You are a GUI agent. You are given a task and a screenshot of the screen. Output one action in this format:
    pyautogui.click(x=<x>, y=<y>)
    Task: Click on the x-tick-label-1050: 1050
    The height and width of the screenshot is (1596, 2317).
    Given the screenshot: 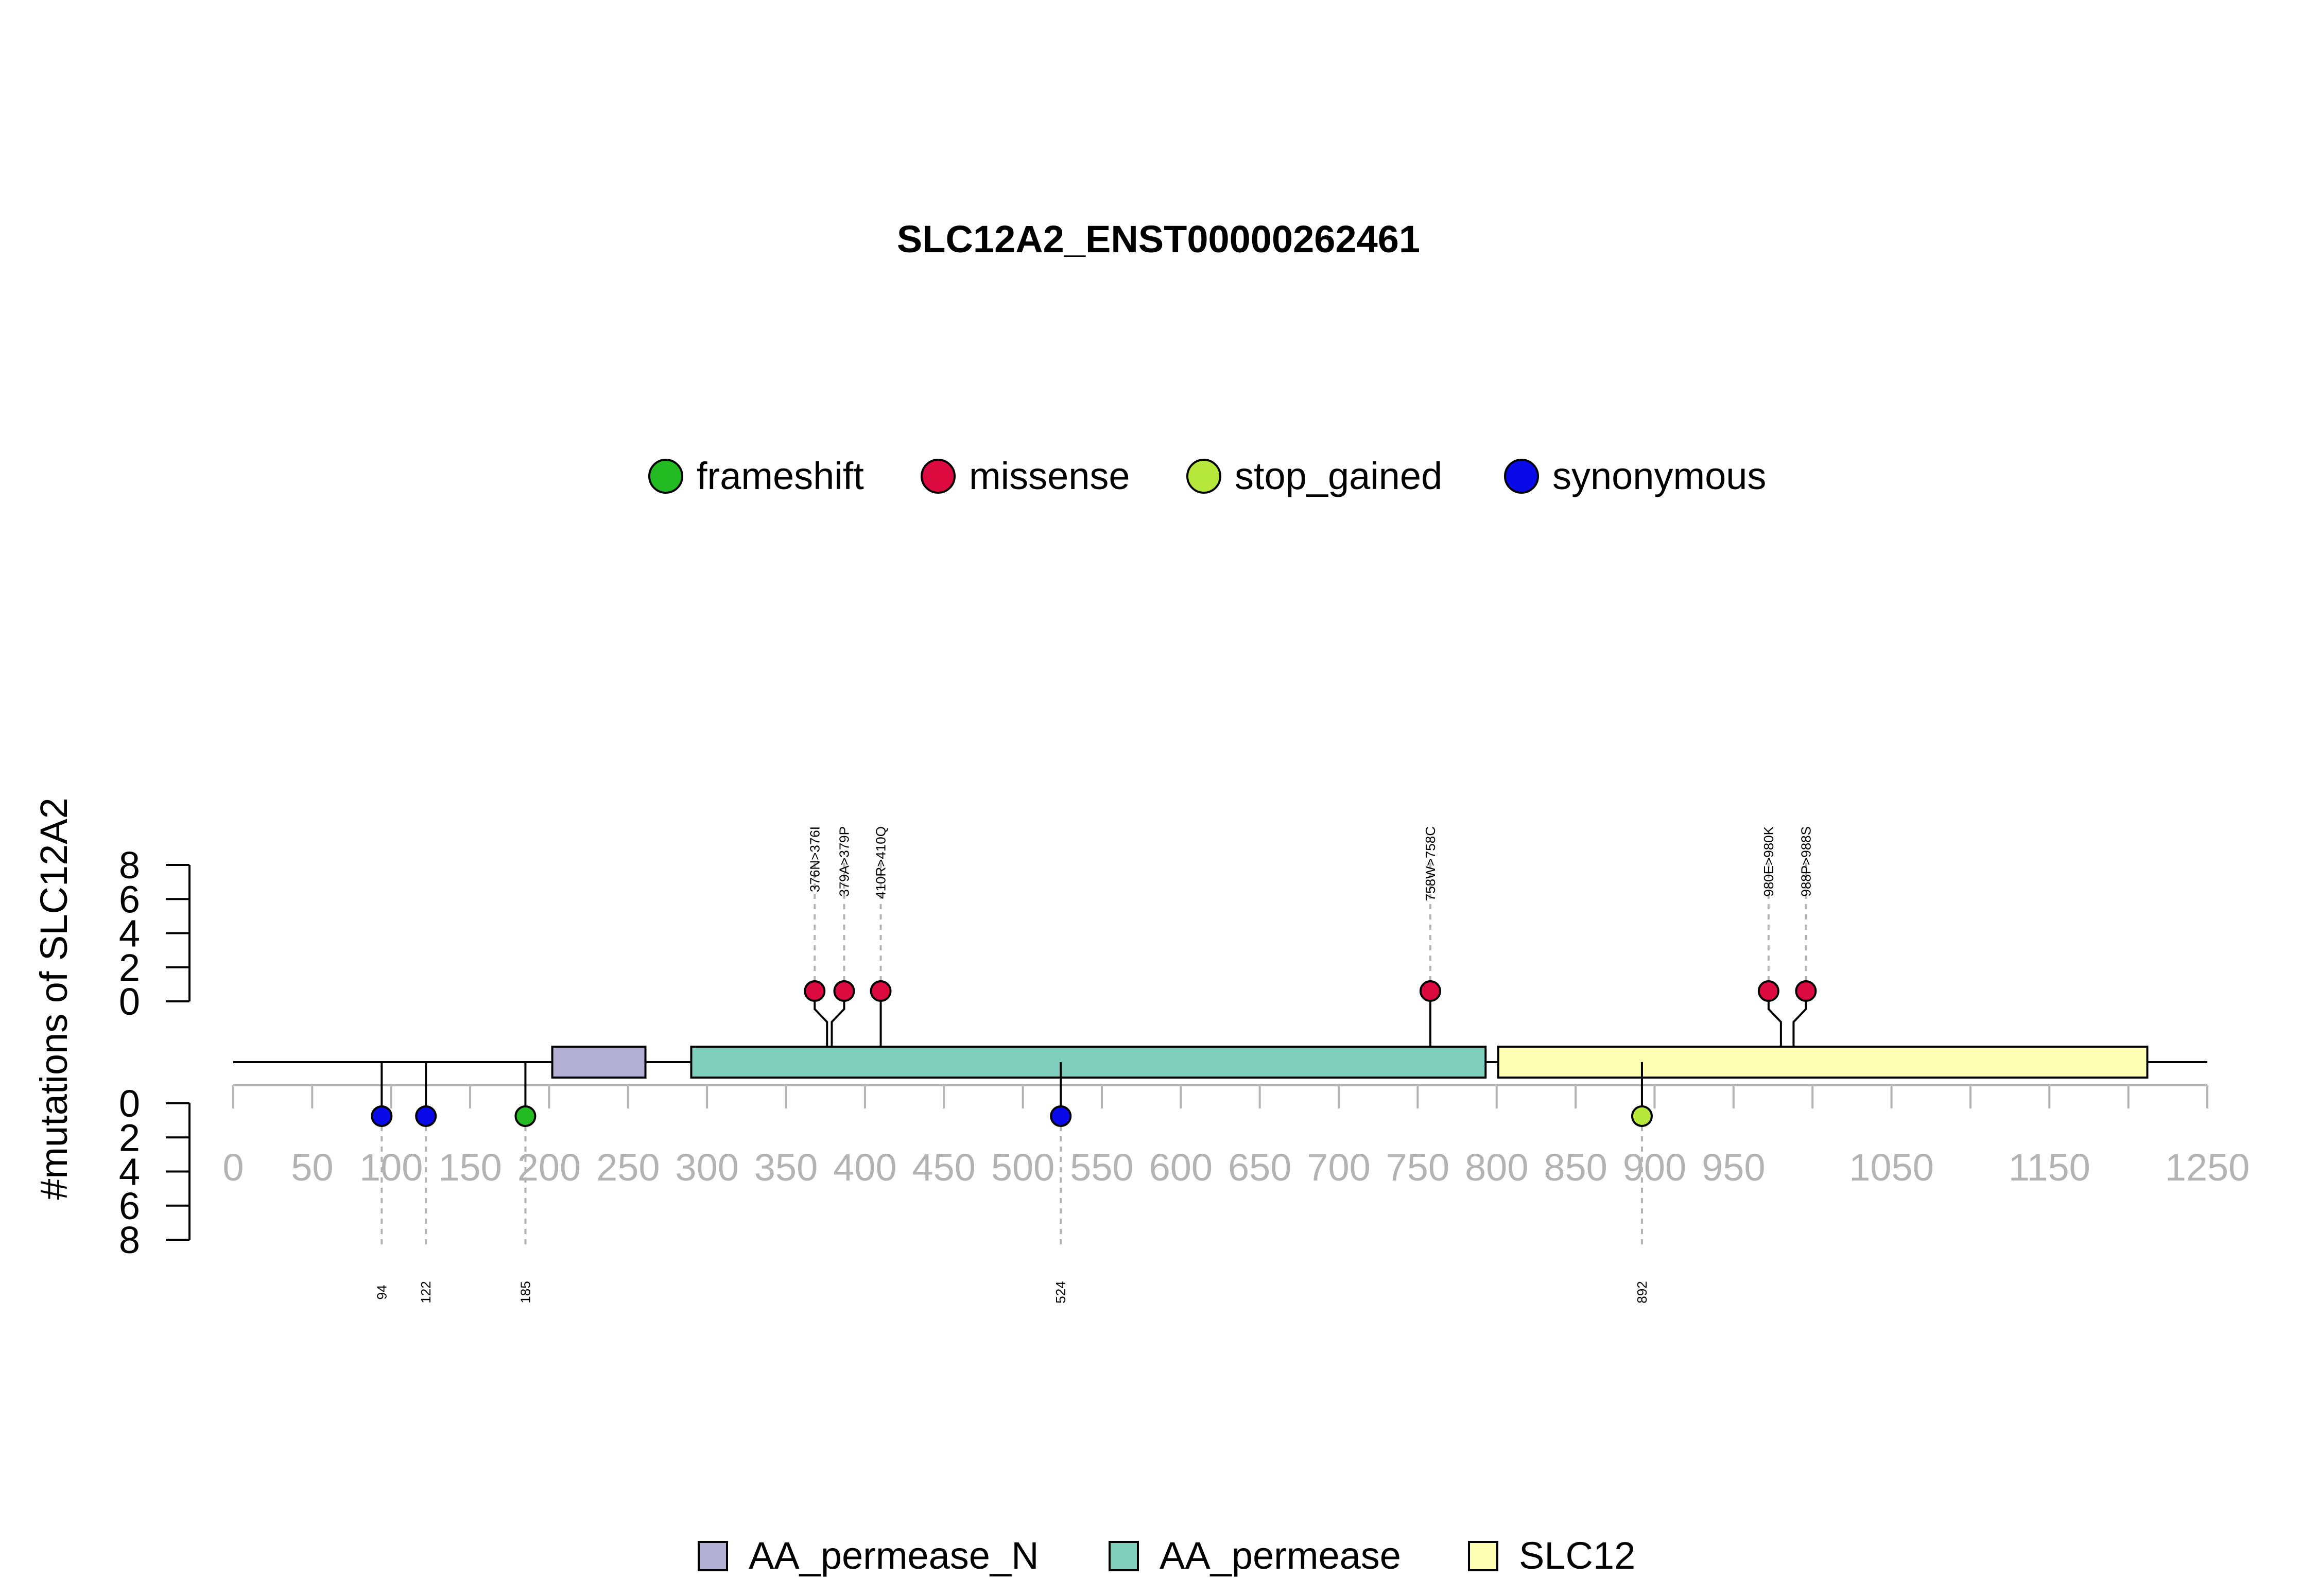 What is the action you would take?
    pyautogui.click(x=1891, y=1167)
    